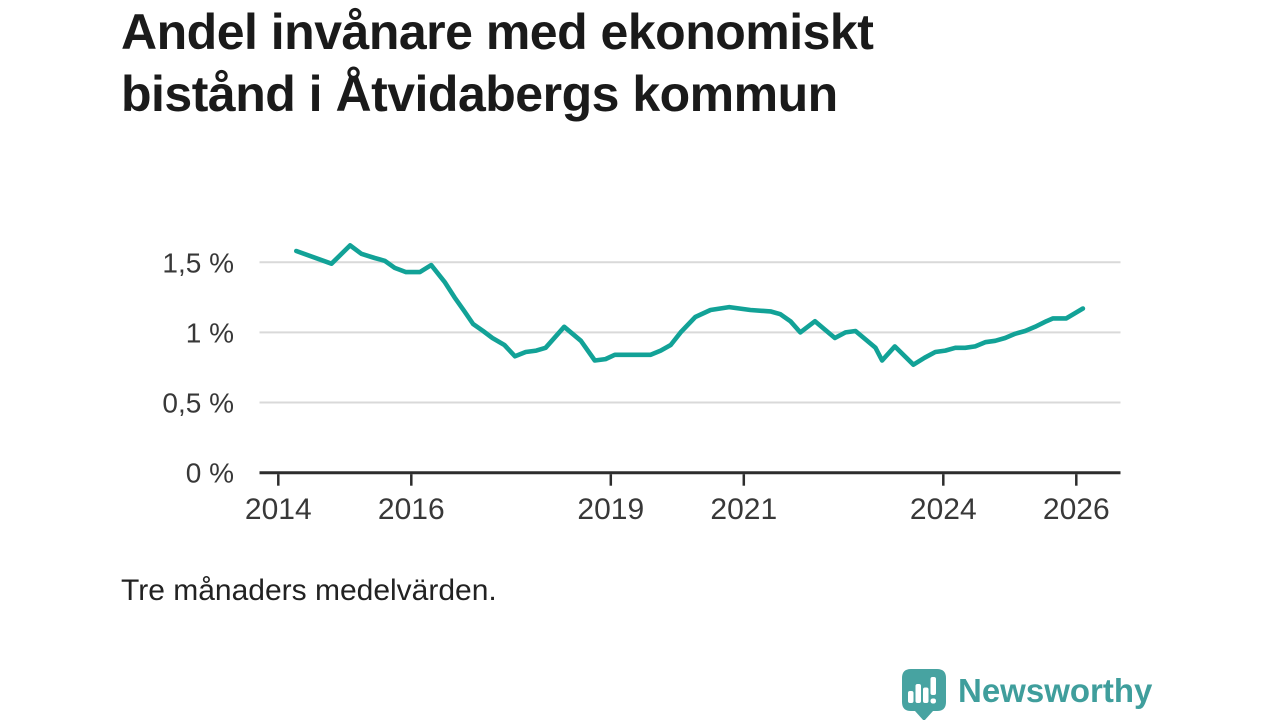 Image resolution: width=1280 pixels, height=720 pixels. I want to click on y-axis-label: 1,5 %, so click(198, 262).